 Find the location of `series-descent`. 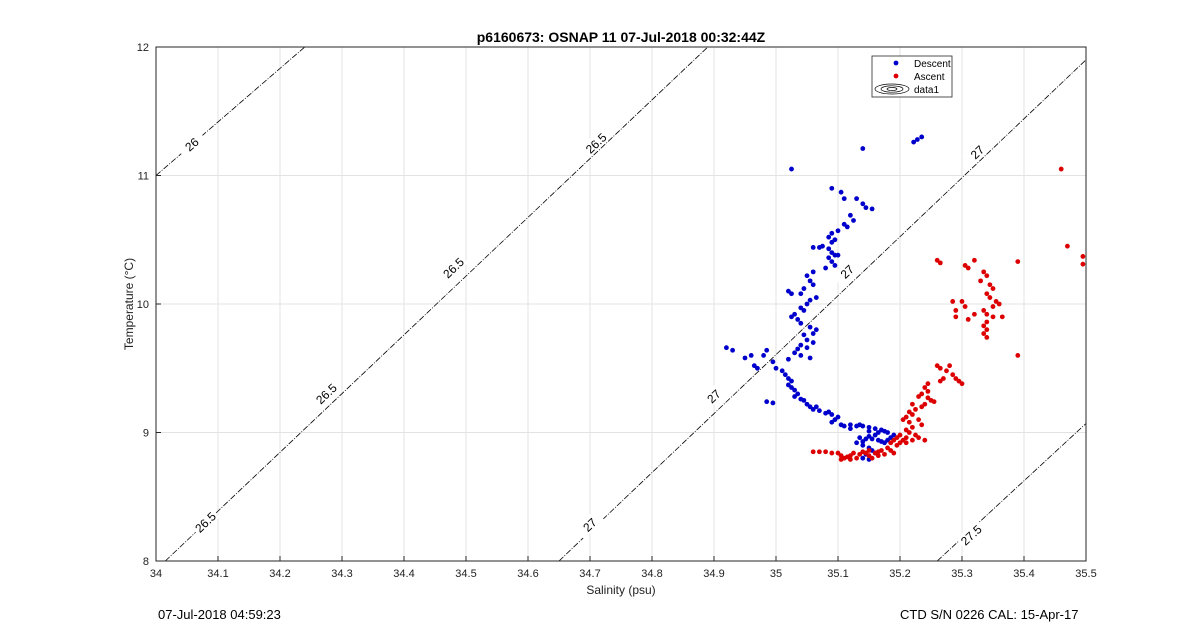

series-descent is located at coordinates (824, 298).